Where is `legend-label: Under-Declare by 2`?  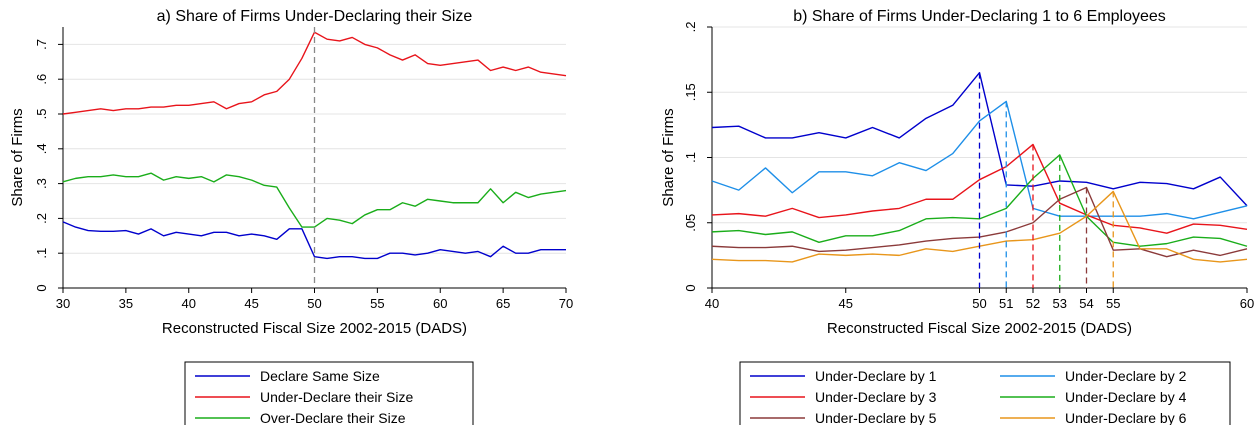 legend-label: Under-Declare by 2 is located at coordinates (1126, 376).